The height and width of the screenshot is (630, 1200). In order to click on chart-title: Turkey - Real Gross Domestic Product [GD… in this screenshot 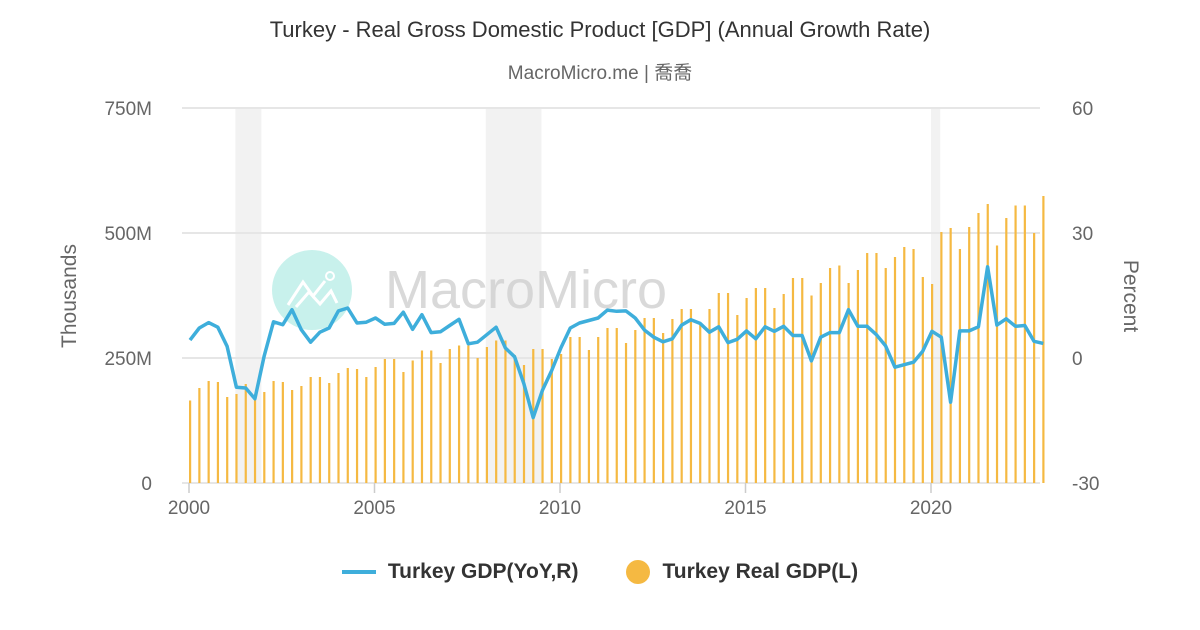, I will do `click(600, 29)`.